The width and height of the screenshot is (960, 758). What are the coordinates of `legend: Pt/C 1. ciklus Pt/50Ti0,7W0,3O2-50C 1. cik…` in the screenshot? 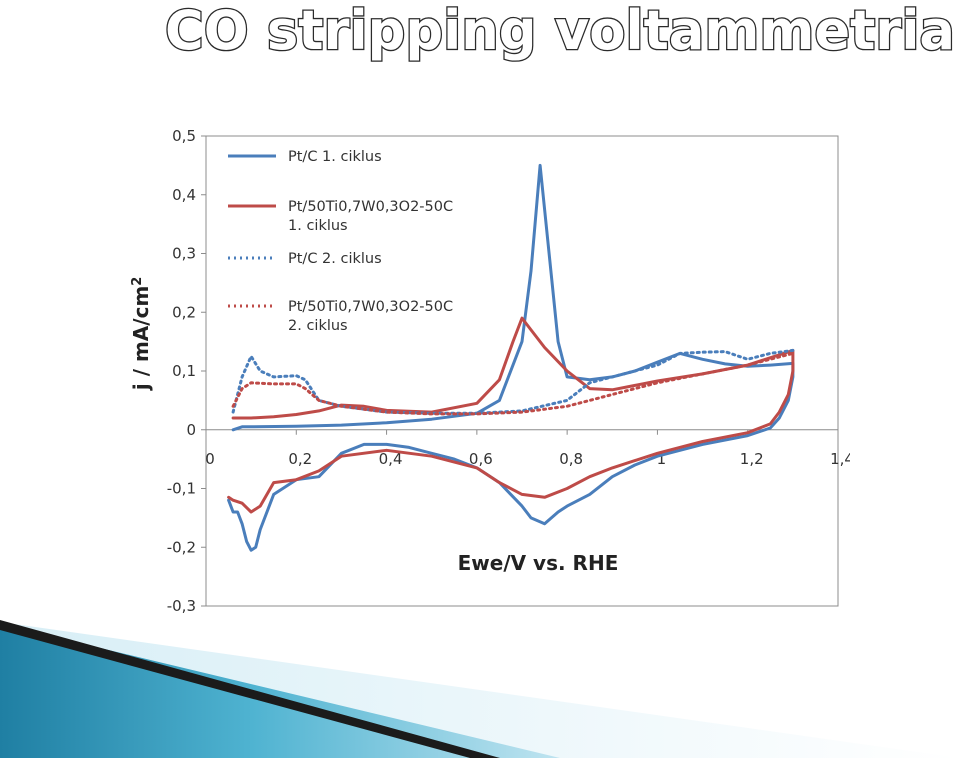 It's located at (340, 241).